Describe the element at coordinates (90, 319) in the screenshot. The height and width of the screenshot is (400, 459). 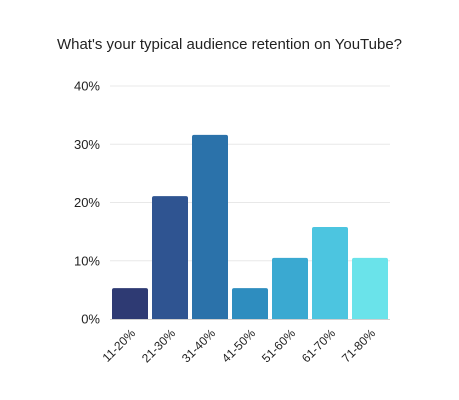
I see `y-tick-label: 0%` at that location.